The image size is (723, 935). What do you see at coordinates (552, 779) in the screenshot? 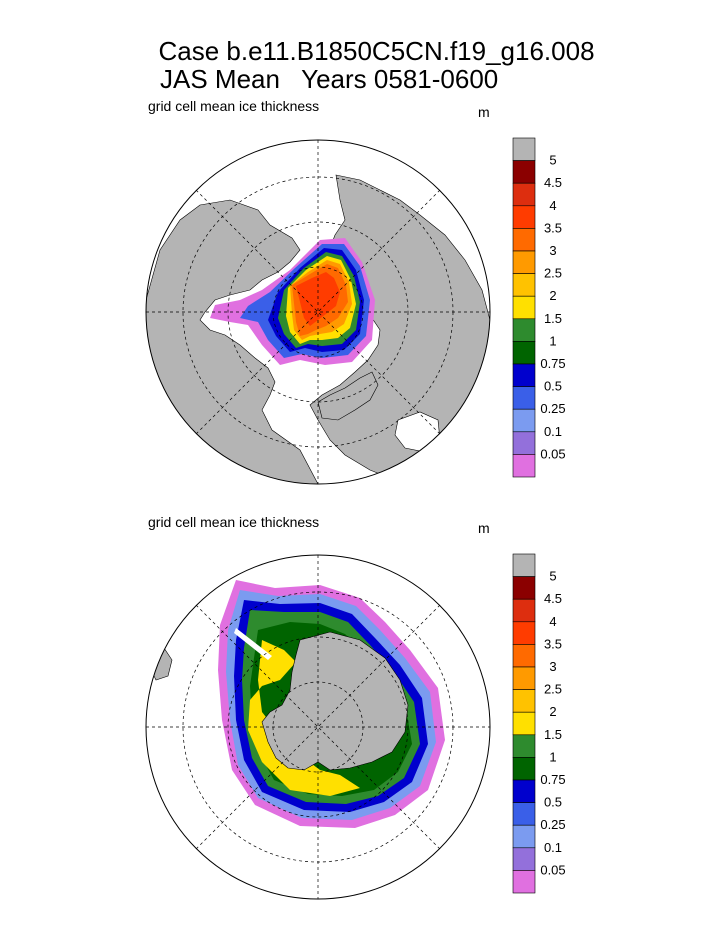
I see `south-colorbar-tick-label: 0.75` at bounding box center [552, 779].